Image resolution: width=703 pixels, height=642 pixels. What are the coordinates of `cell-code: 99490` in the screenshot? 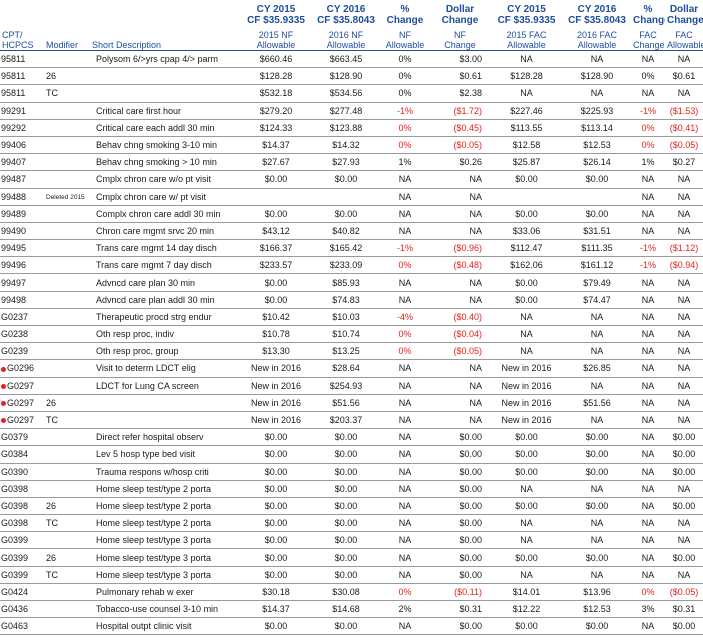 It's located at (22, 231).